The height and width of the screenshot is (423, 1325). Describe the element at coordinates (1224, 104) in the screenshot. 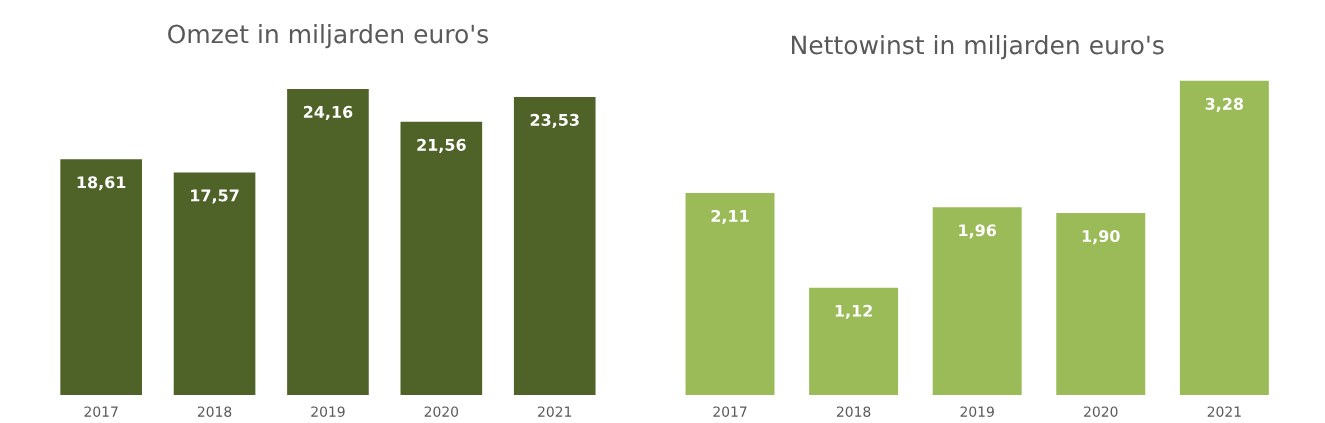

I see `data-label: 3,28` at that location.